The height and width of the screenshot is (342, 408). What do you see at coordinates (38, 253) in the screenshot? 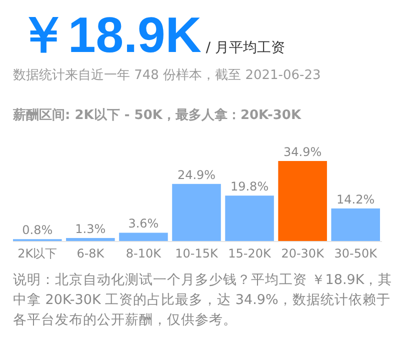
I see `x-tick-label: 2K以下` at bounding box center [38, 253].